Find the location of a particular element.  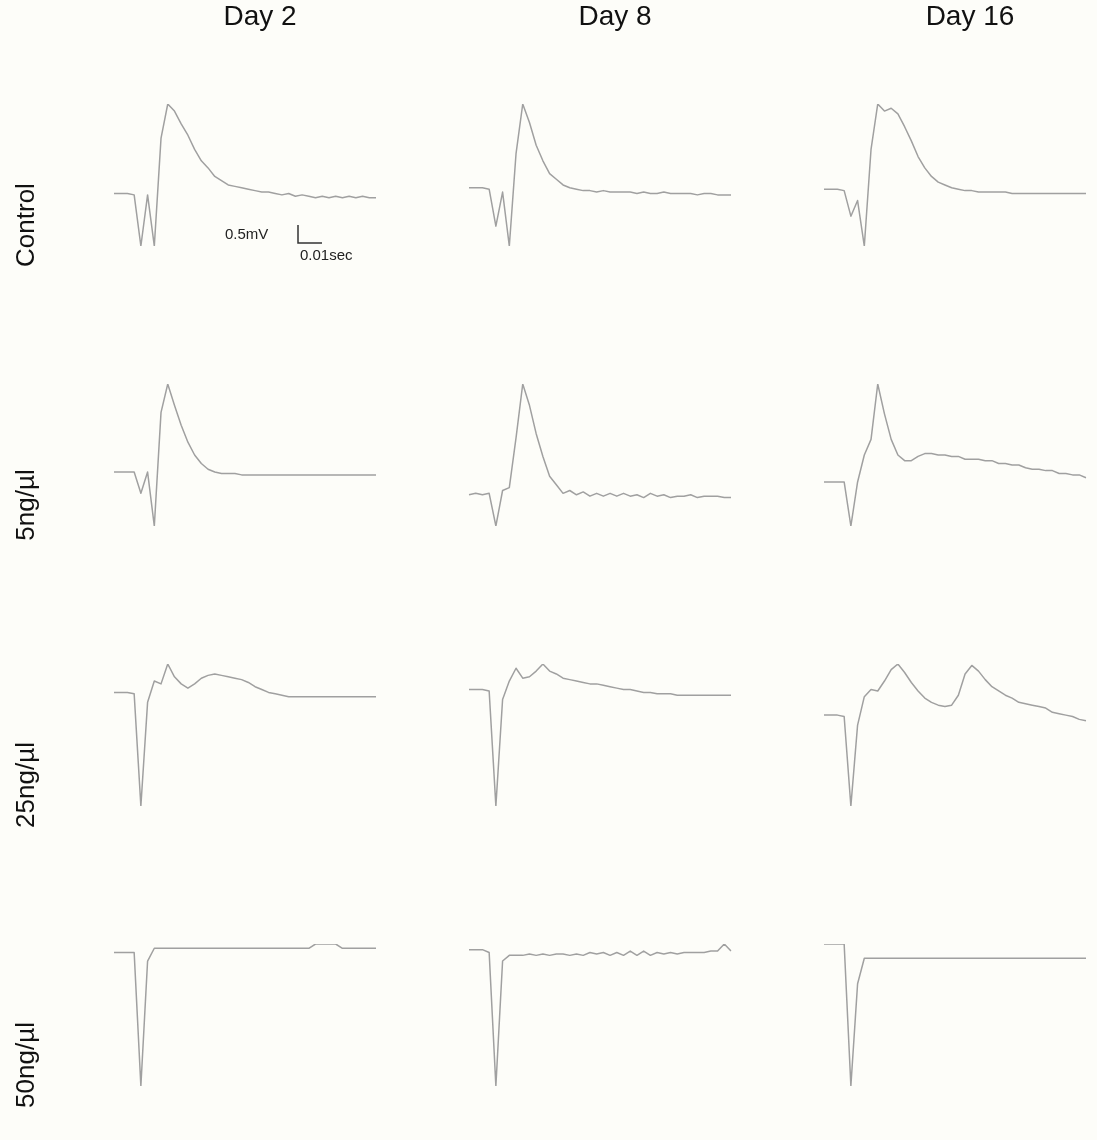

chart-title: Day 8 is located at coordinates (615, 16).